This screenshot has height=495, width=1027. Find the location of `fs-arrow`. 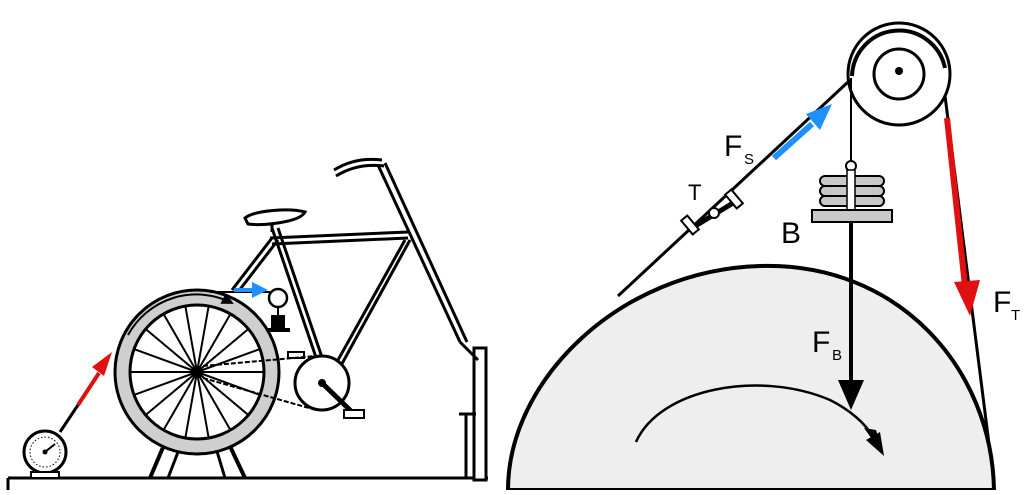

fs-arrow is located at coordinates (793, 141).